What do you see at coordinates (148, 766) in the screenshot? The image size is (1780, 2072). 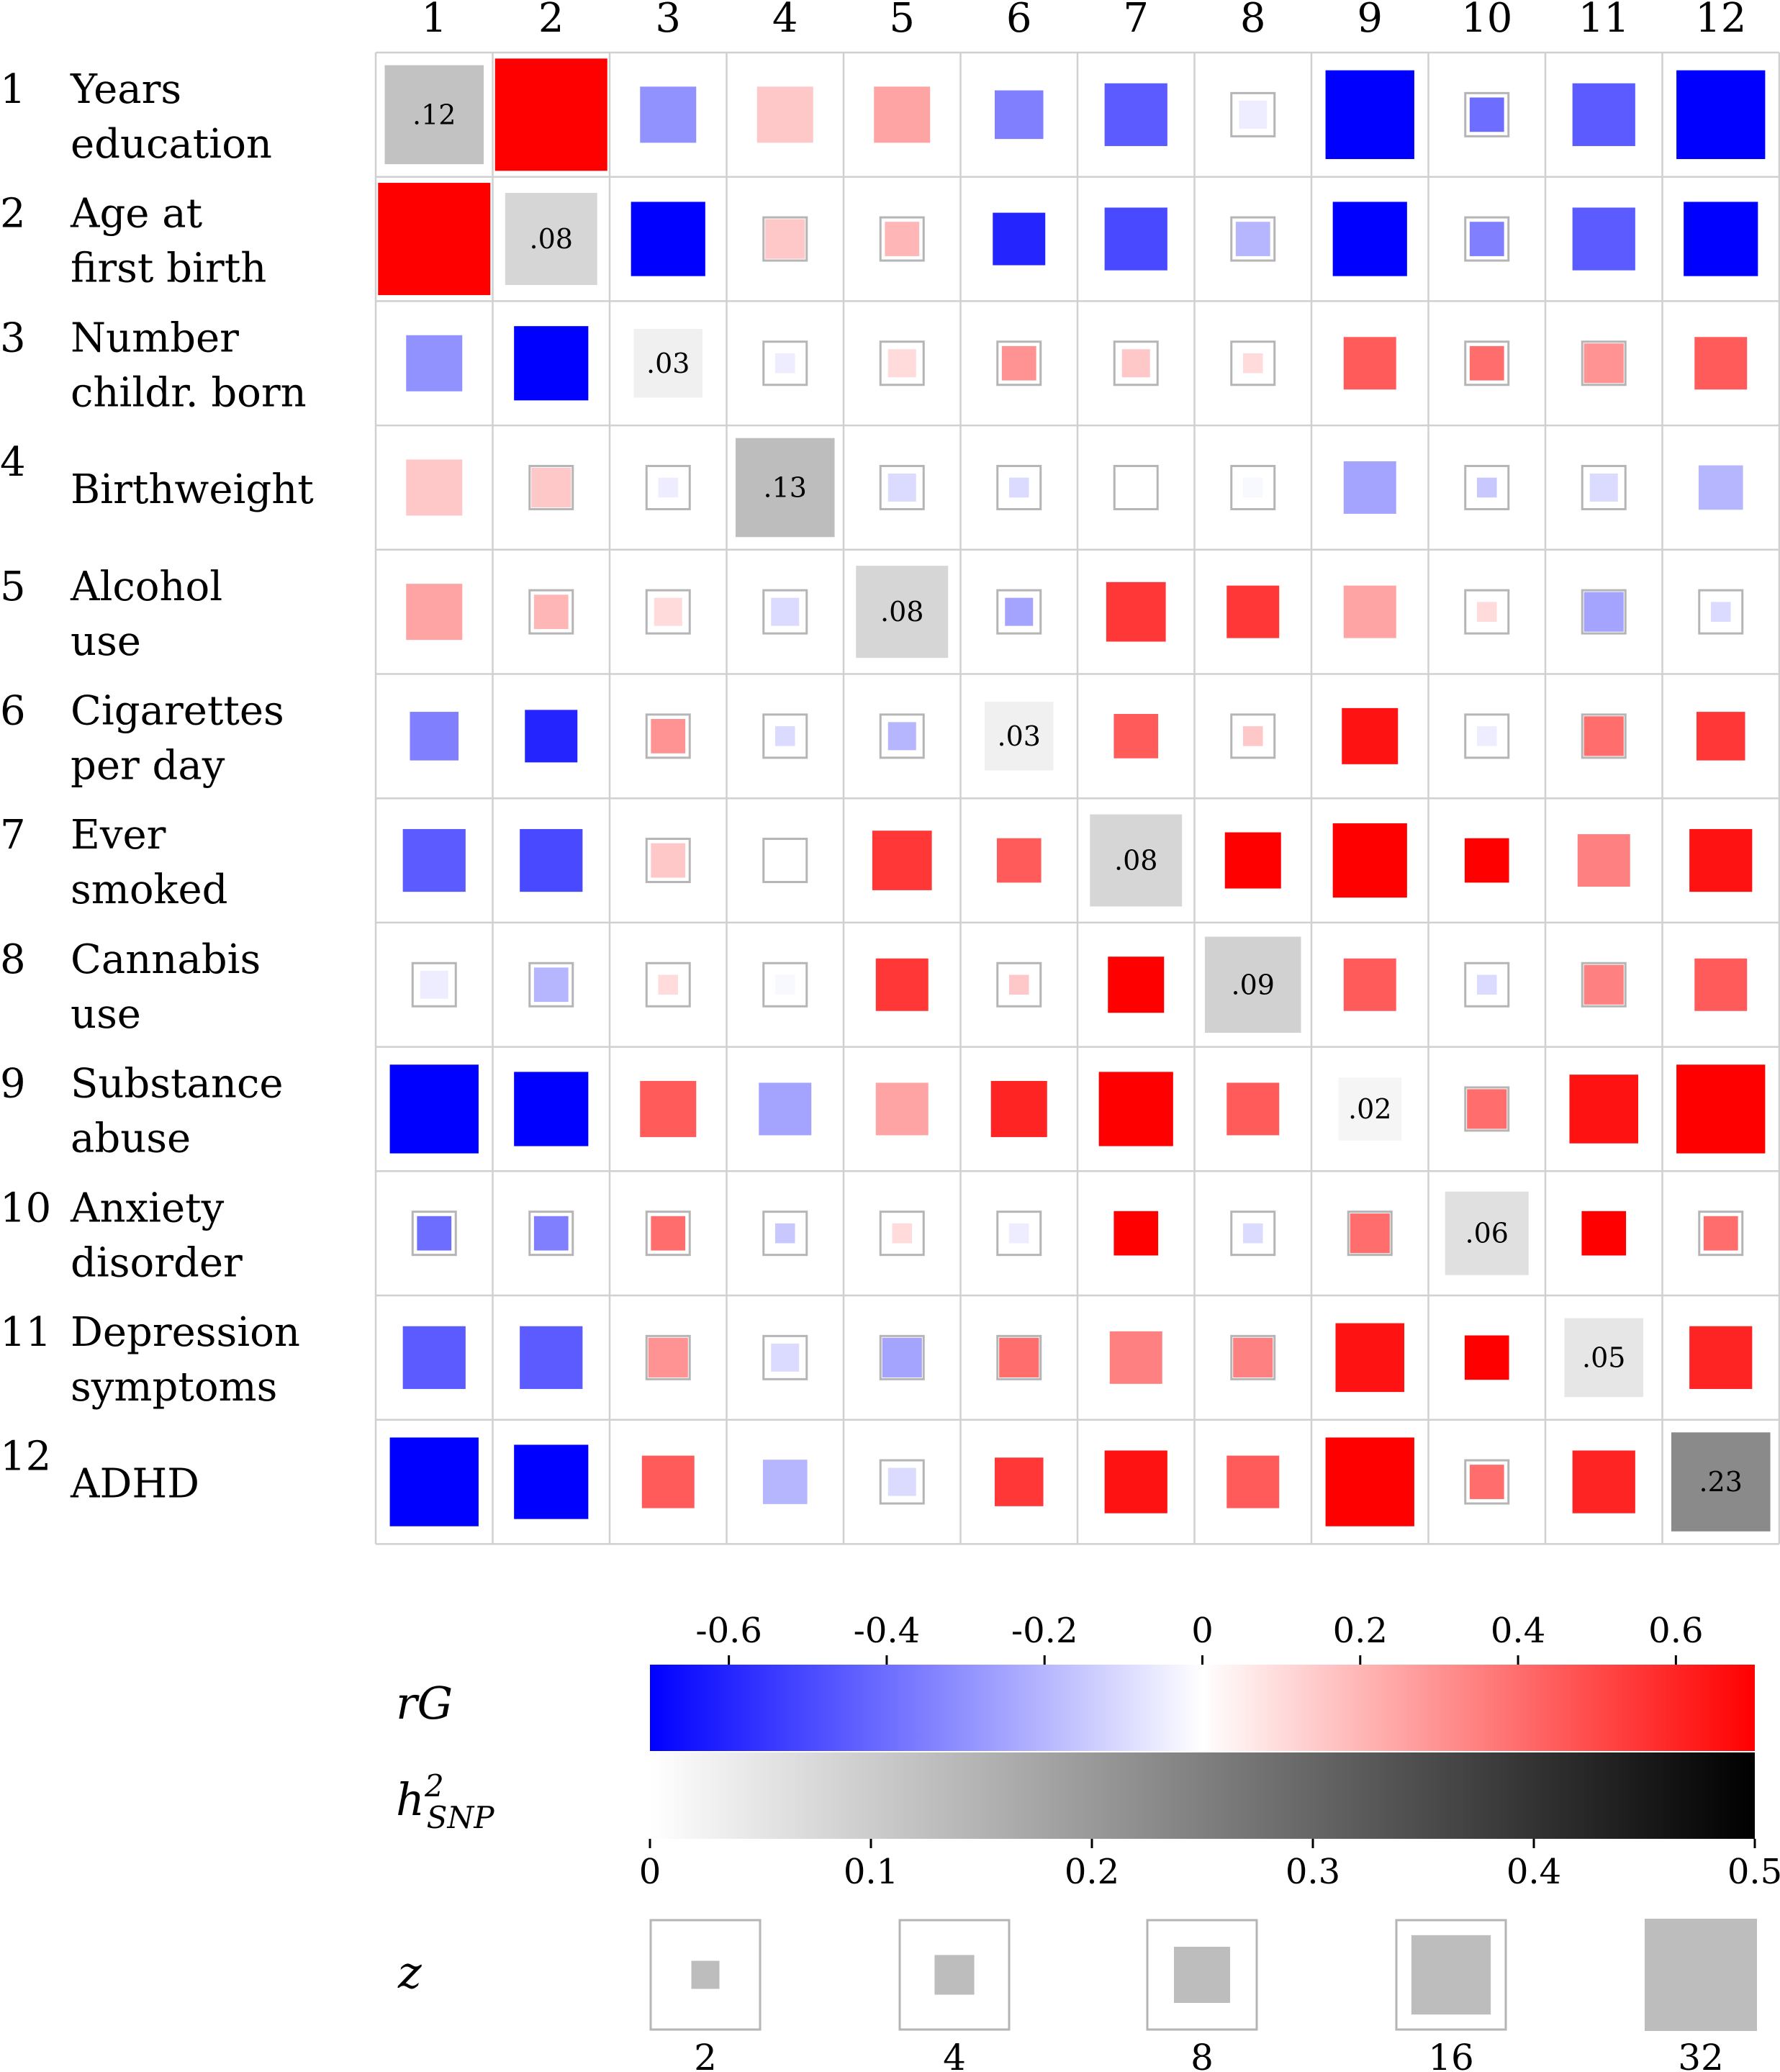 I see `row-name-line2: per day` at bounding box center [148, 766].